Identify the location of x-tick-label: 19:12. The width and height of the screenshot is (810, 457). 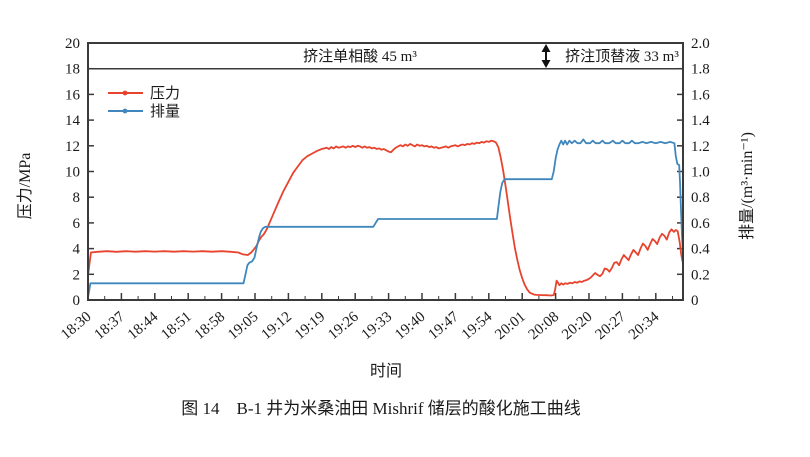
(277, 326).